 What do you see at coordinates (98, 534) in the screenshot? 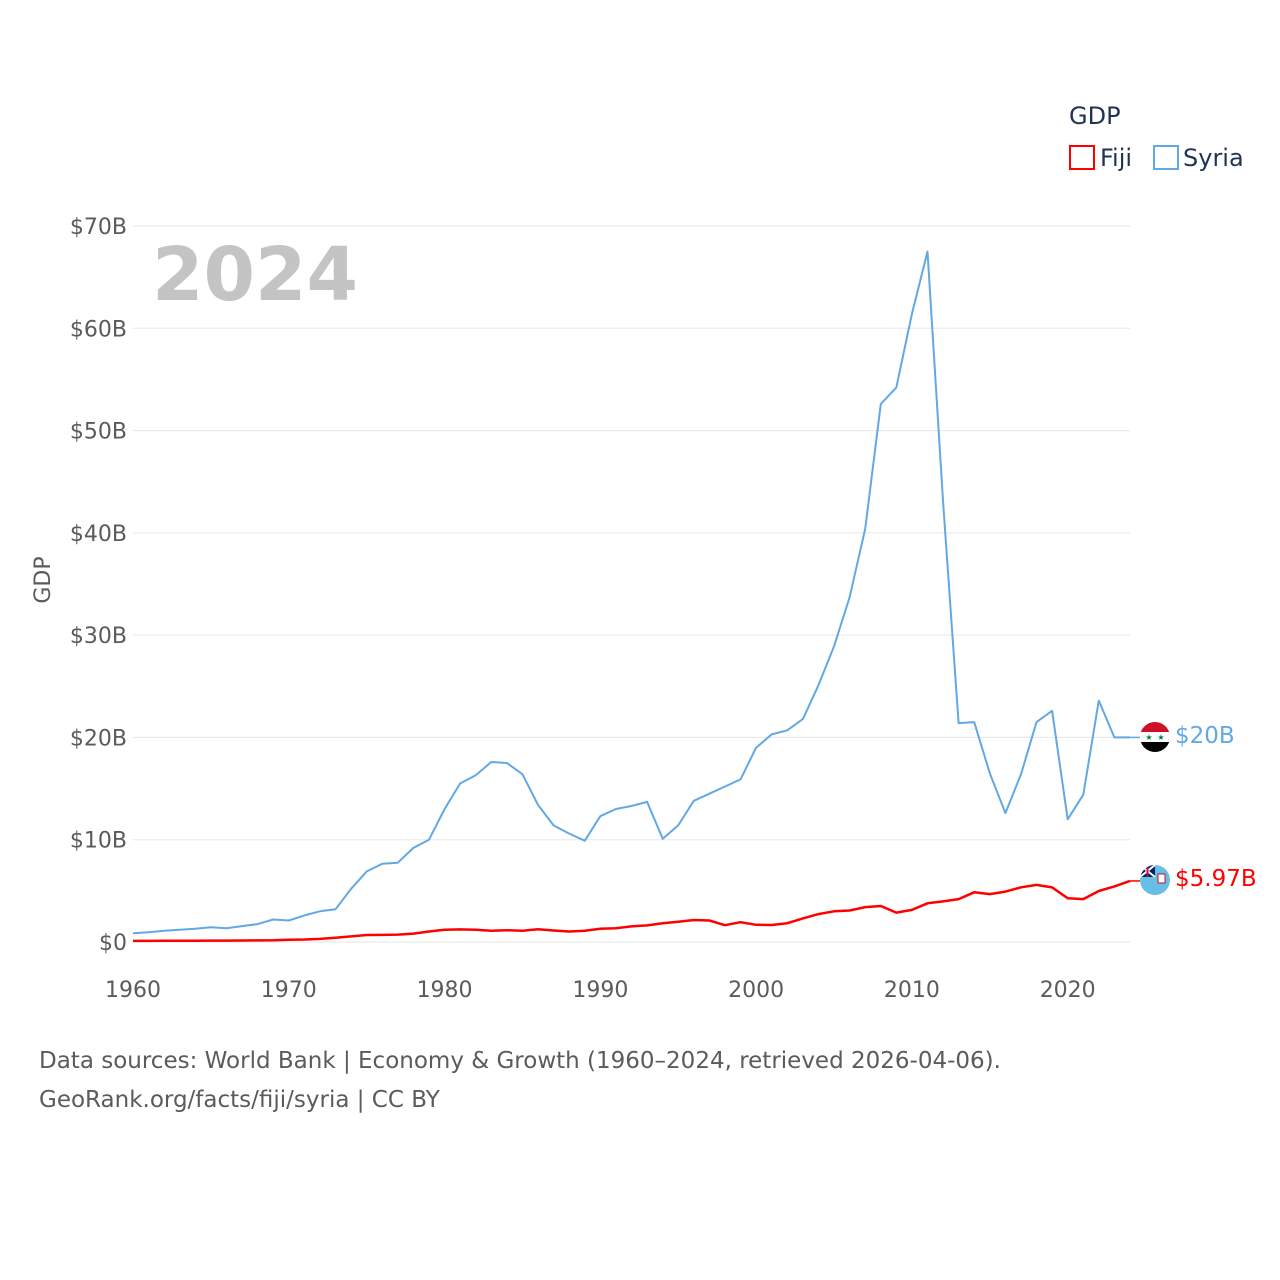
I see `y-tick-label: $40B` at bounding box center [98, 534].